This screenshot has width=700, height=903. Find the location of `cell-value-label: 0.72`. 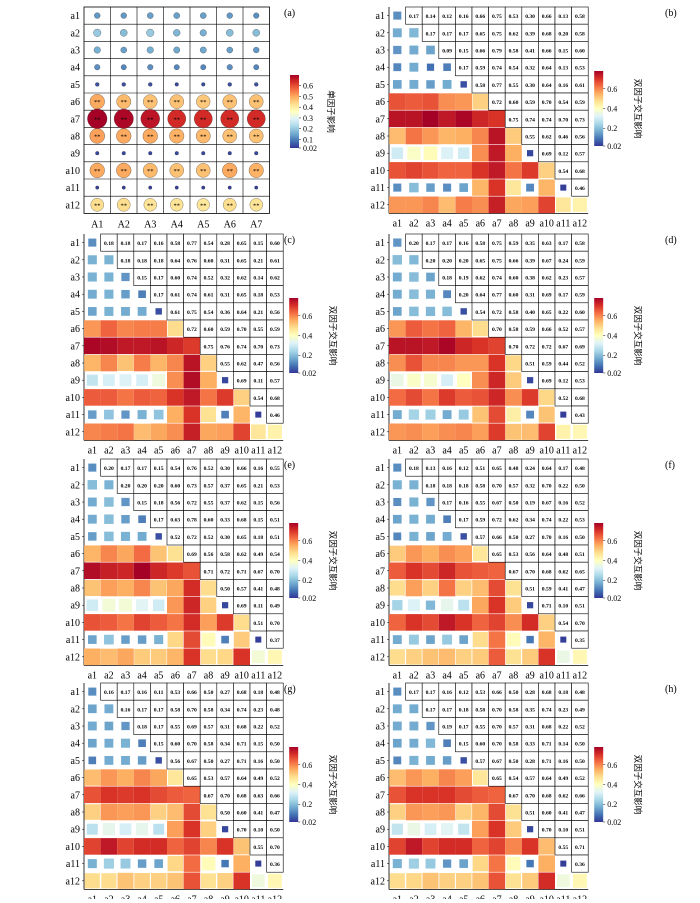

cell-value-label: 0.72 is located at coordinates (497, 521).